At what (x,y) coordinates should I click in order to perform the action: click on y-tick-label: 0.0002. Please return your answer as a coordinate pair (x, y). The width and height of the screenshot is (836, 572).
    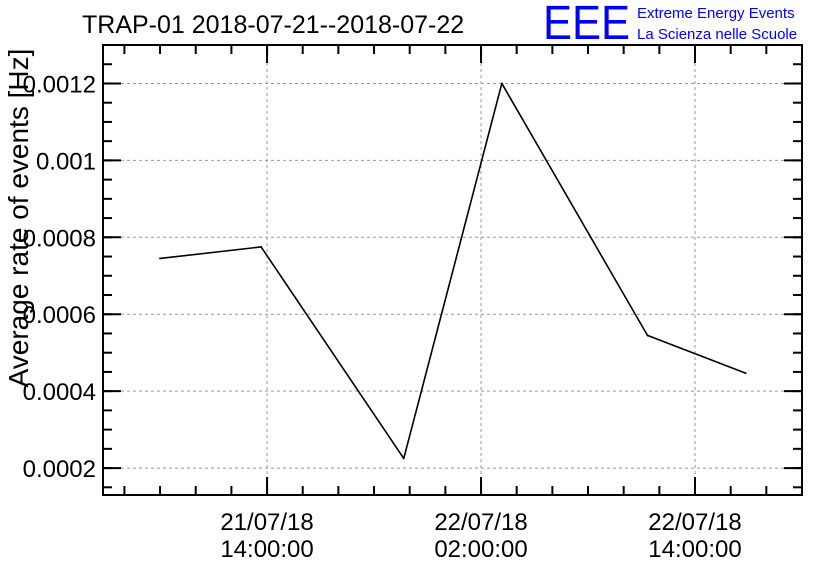
    Looking at the image, I should click on (59, 469).